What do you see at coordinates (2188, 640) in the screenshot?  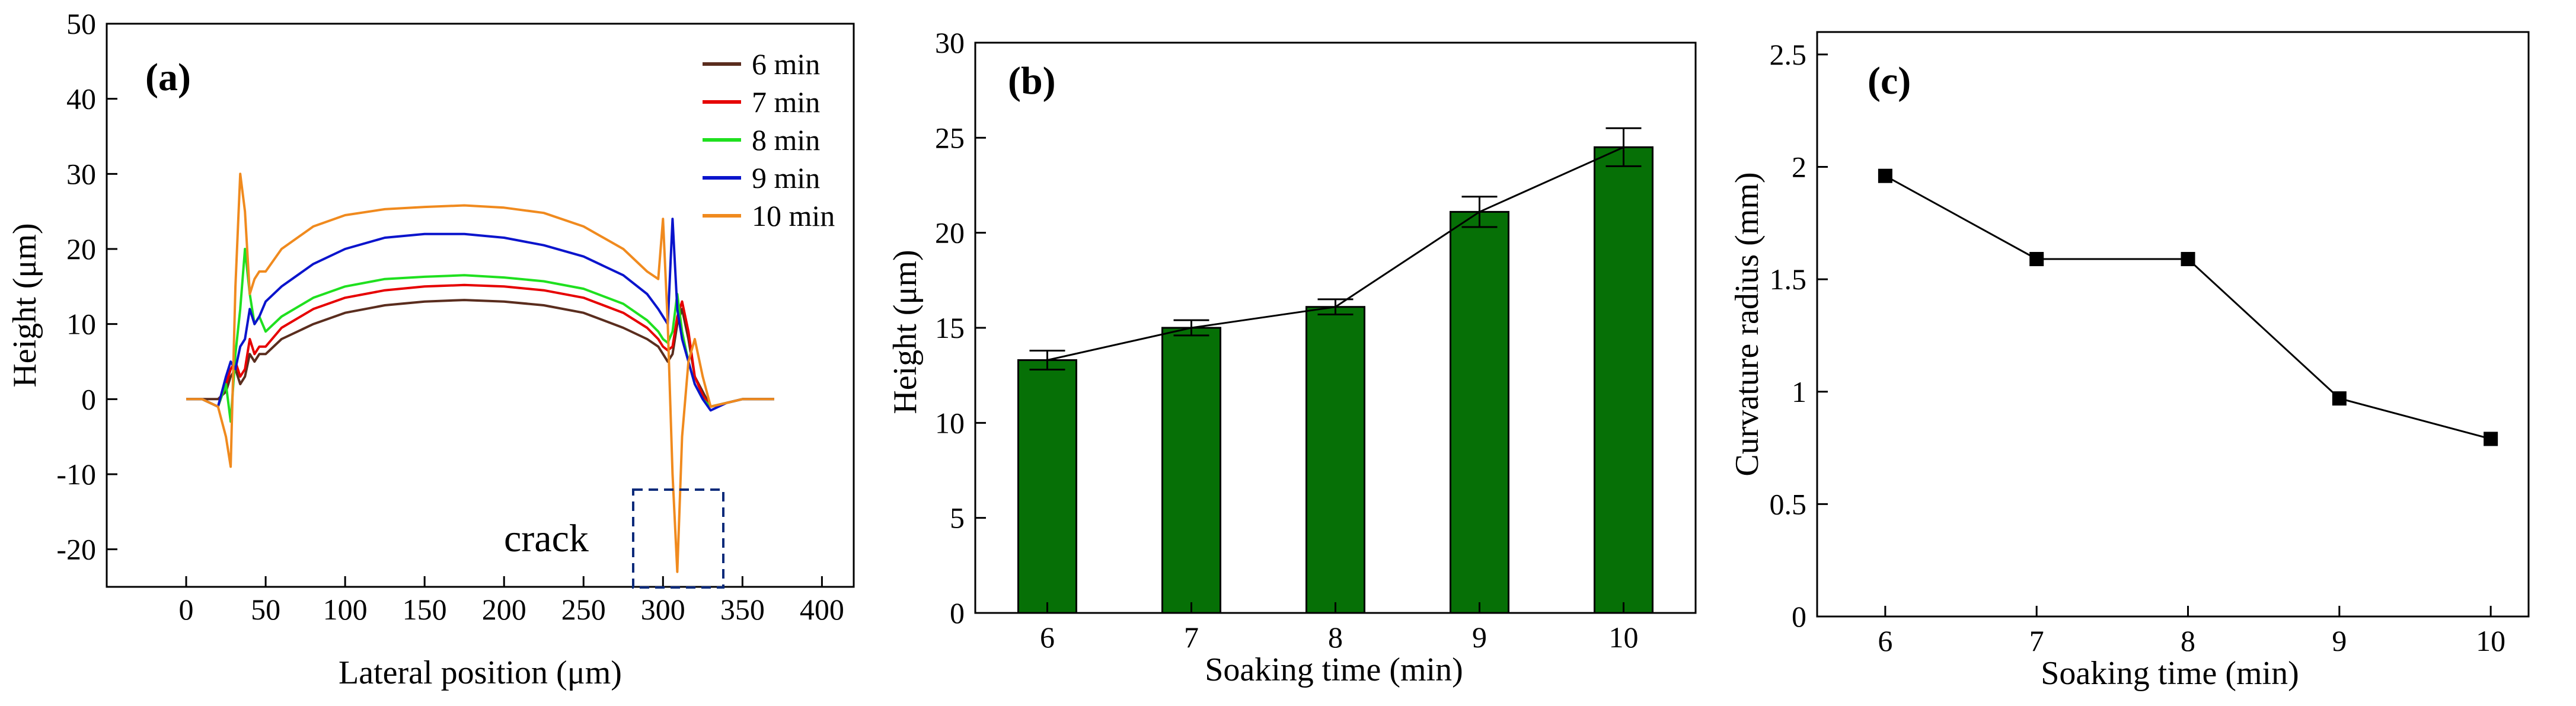 I see `chart-c-xtick-label-2: 8` at bounding box center [2188, 640].